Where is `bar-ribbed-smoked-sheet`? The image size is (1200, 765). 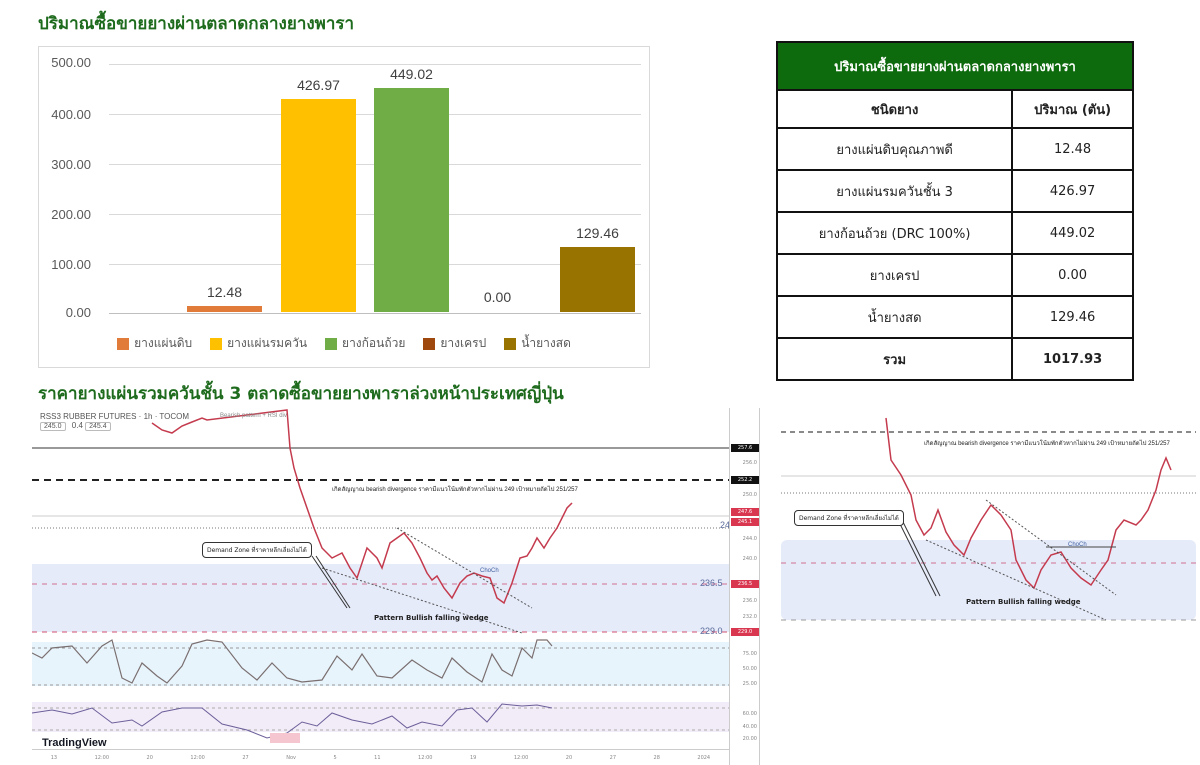 bar-ribbed-smoked-sheet is located at coordinates (318, 205).